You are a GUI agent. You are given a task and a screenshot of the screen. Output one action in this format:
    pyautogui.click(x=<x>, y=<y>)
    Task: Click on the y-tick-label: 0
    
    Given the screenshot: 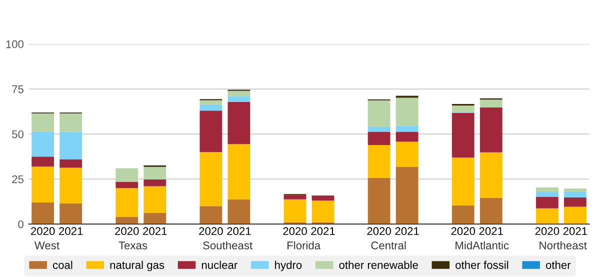 What is the action you would take?
    pyautogui.click(x=21, y=224)
    